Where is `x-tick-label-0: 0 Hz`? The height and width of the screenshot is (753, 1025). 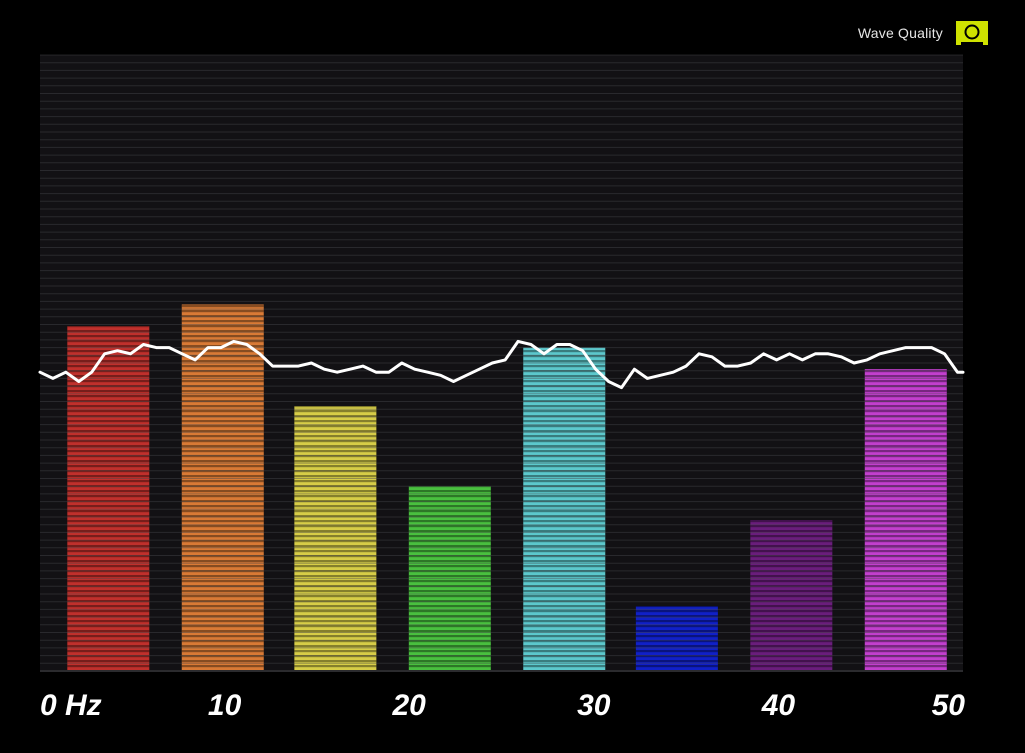
x-tick-label-0: 0 Hz is located at coordinates (71, 705).